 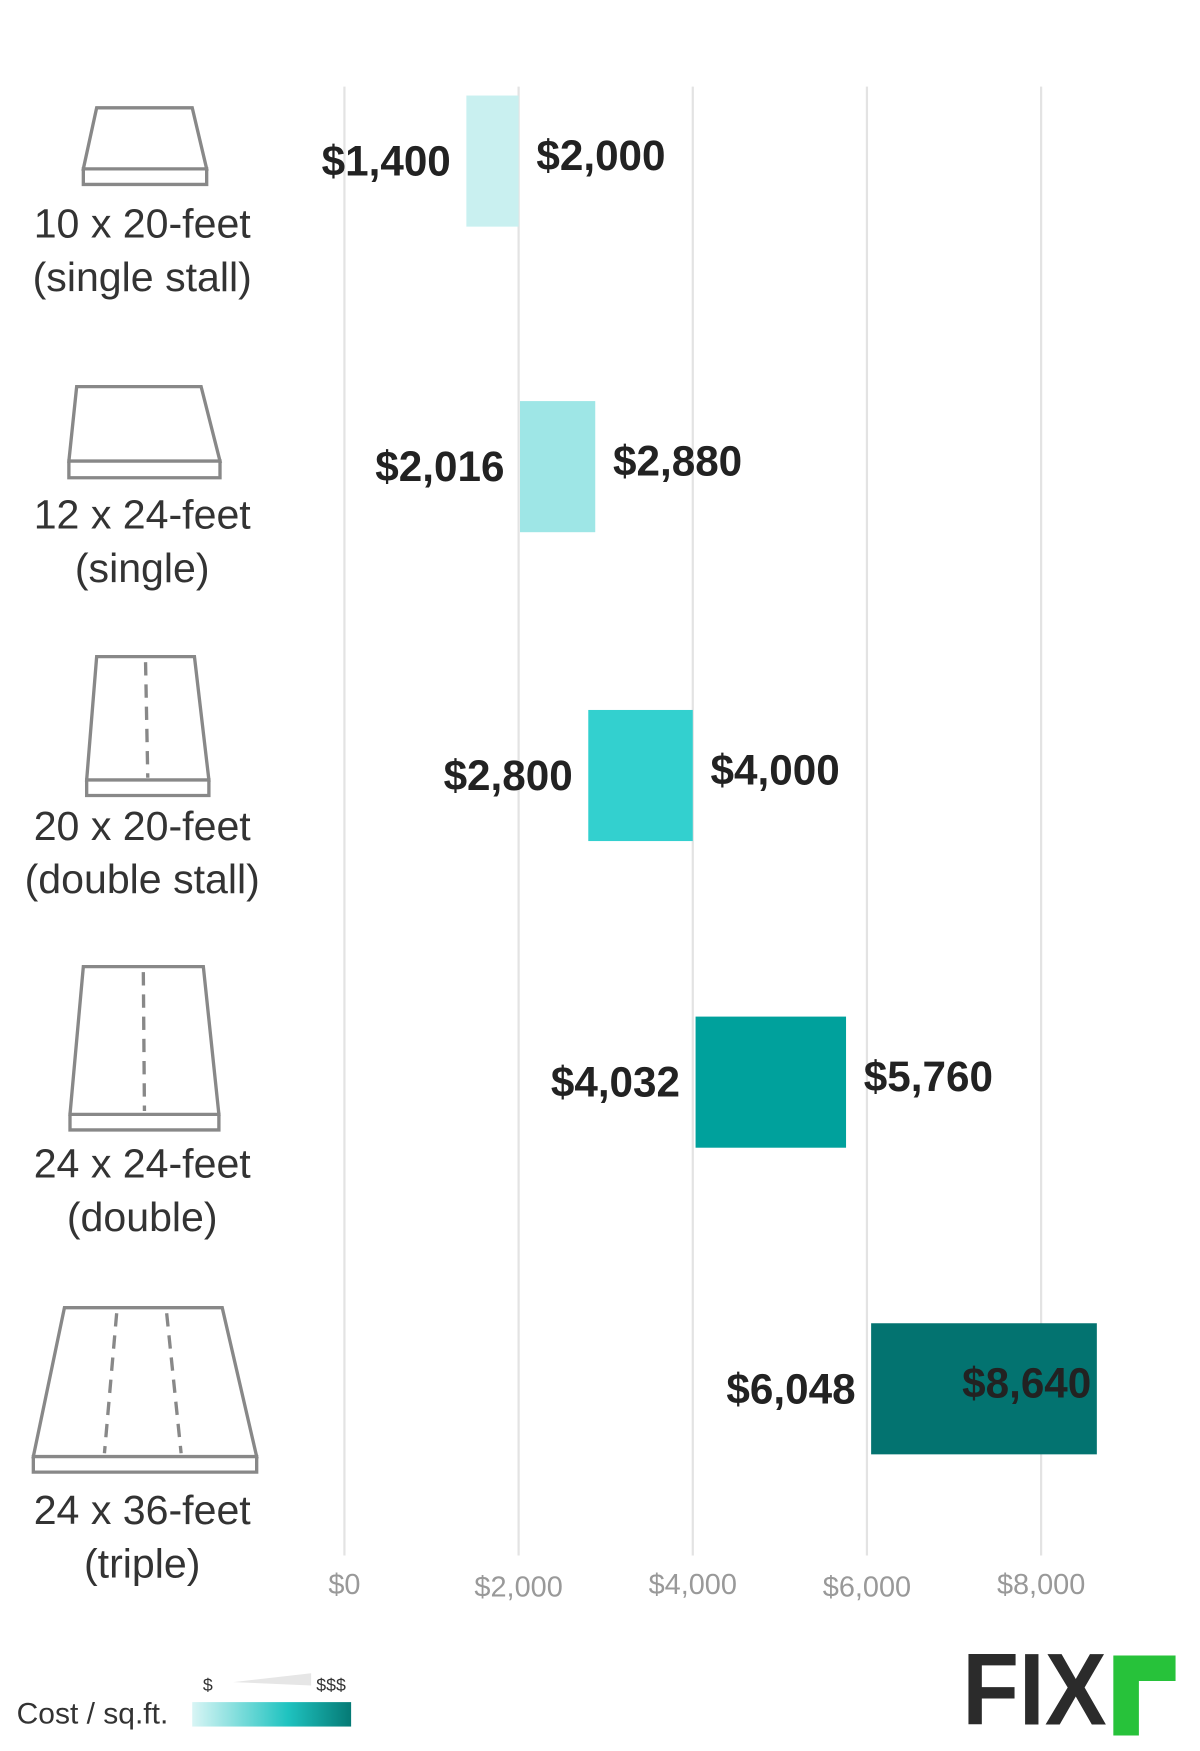 What do you see at coordinates (142, 1217) in the screenshot?
I see `category-label-line: (double)` at bounding box center [142, 1217].